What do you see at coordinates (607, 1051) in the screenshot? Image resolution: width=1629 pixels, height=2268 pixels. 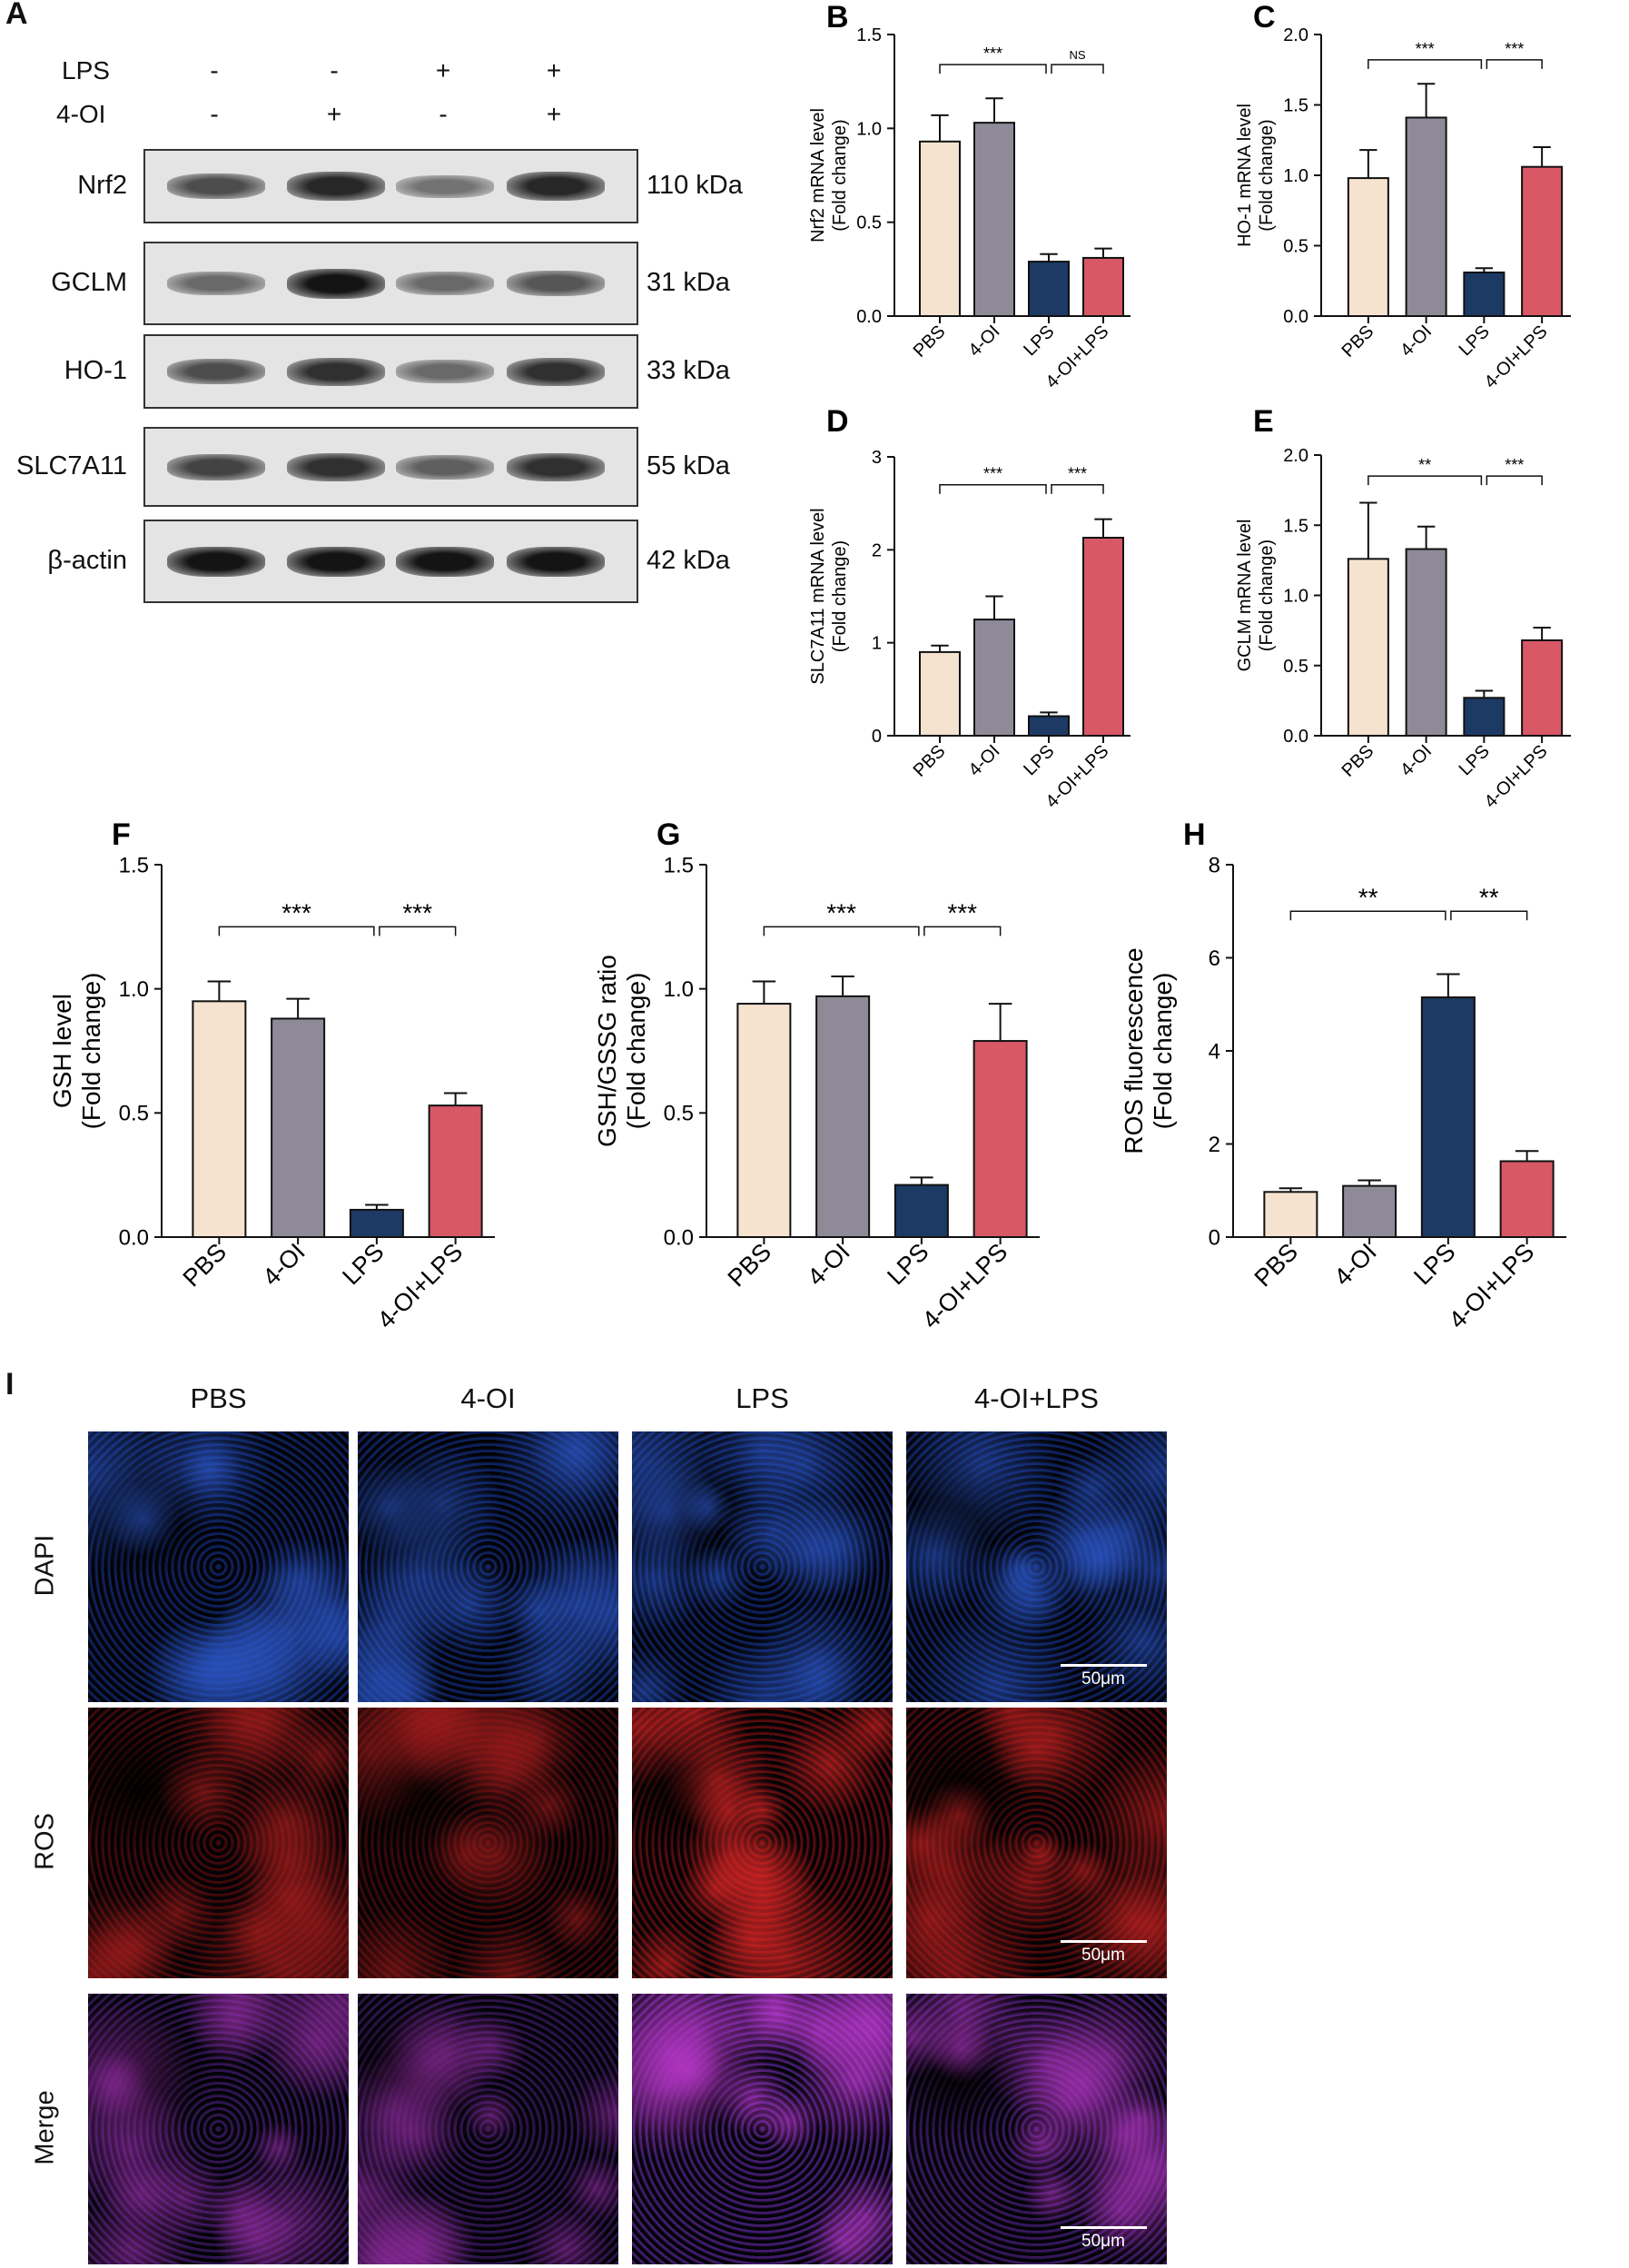 I see `y-axis-label: GSH/GSSG ratio` at bounding box center [607, 1051].